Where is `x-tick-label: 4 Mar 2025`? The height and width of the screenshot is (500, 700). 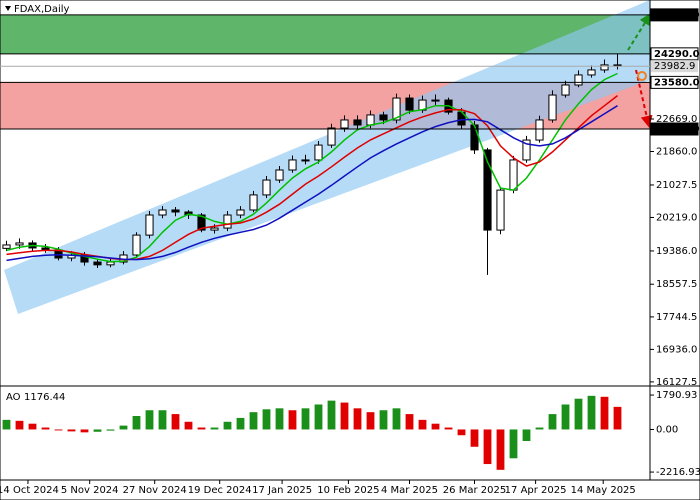
x-tick-label: 4 Mar 2025 is located at coordinates (409, 490).